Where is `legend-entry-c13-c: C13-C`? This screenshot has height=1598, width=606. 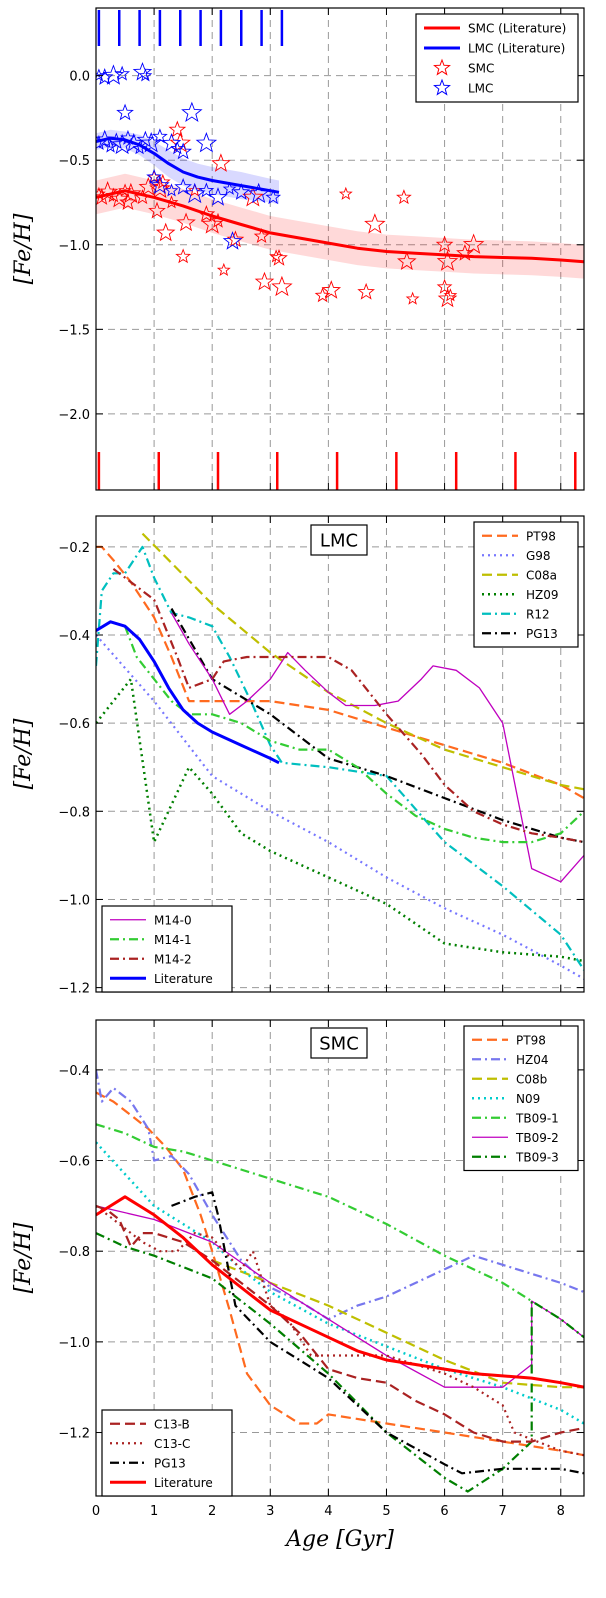
legend-entry-c13-c: C13-C is located at coordinates (172, 1444).